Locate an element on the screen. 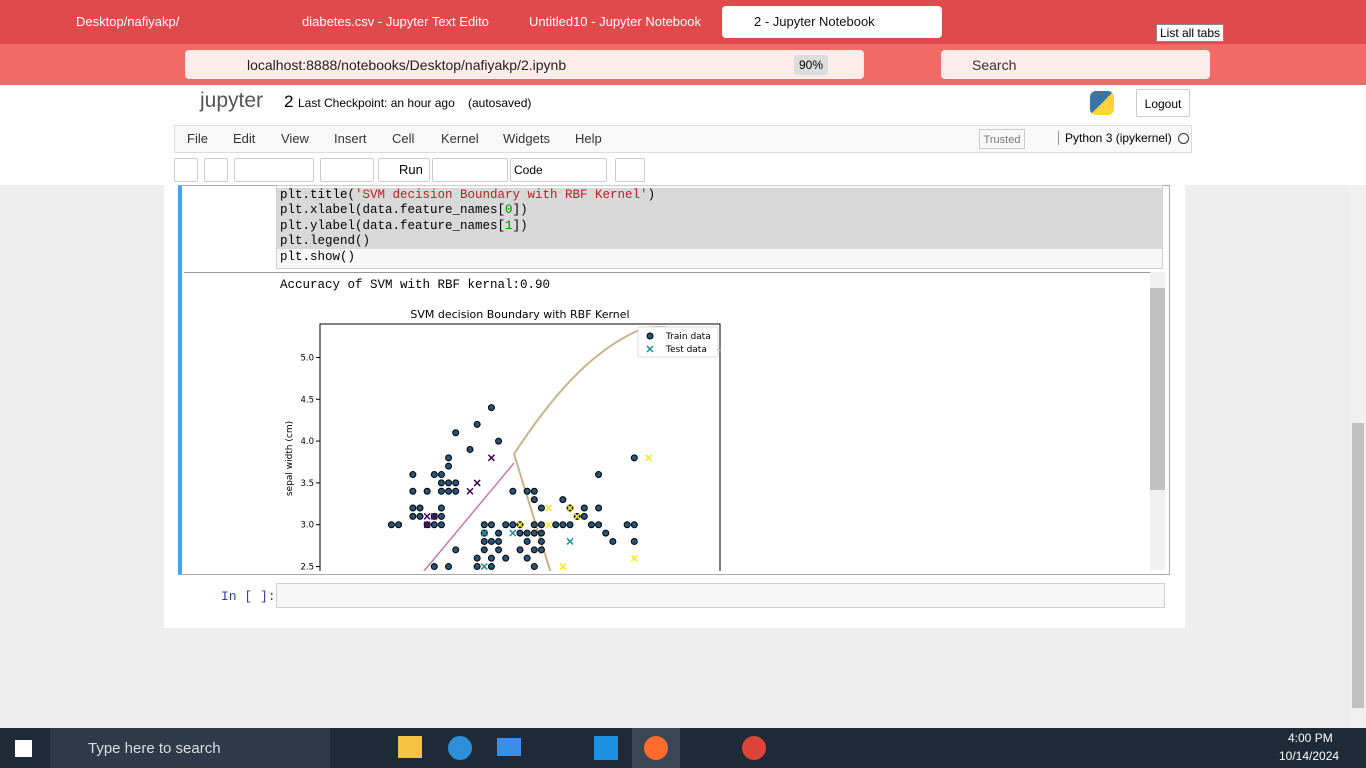  edit-buttons is located at coordinates (274, 170).